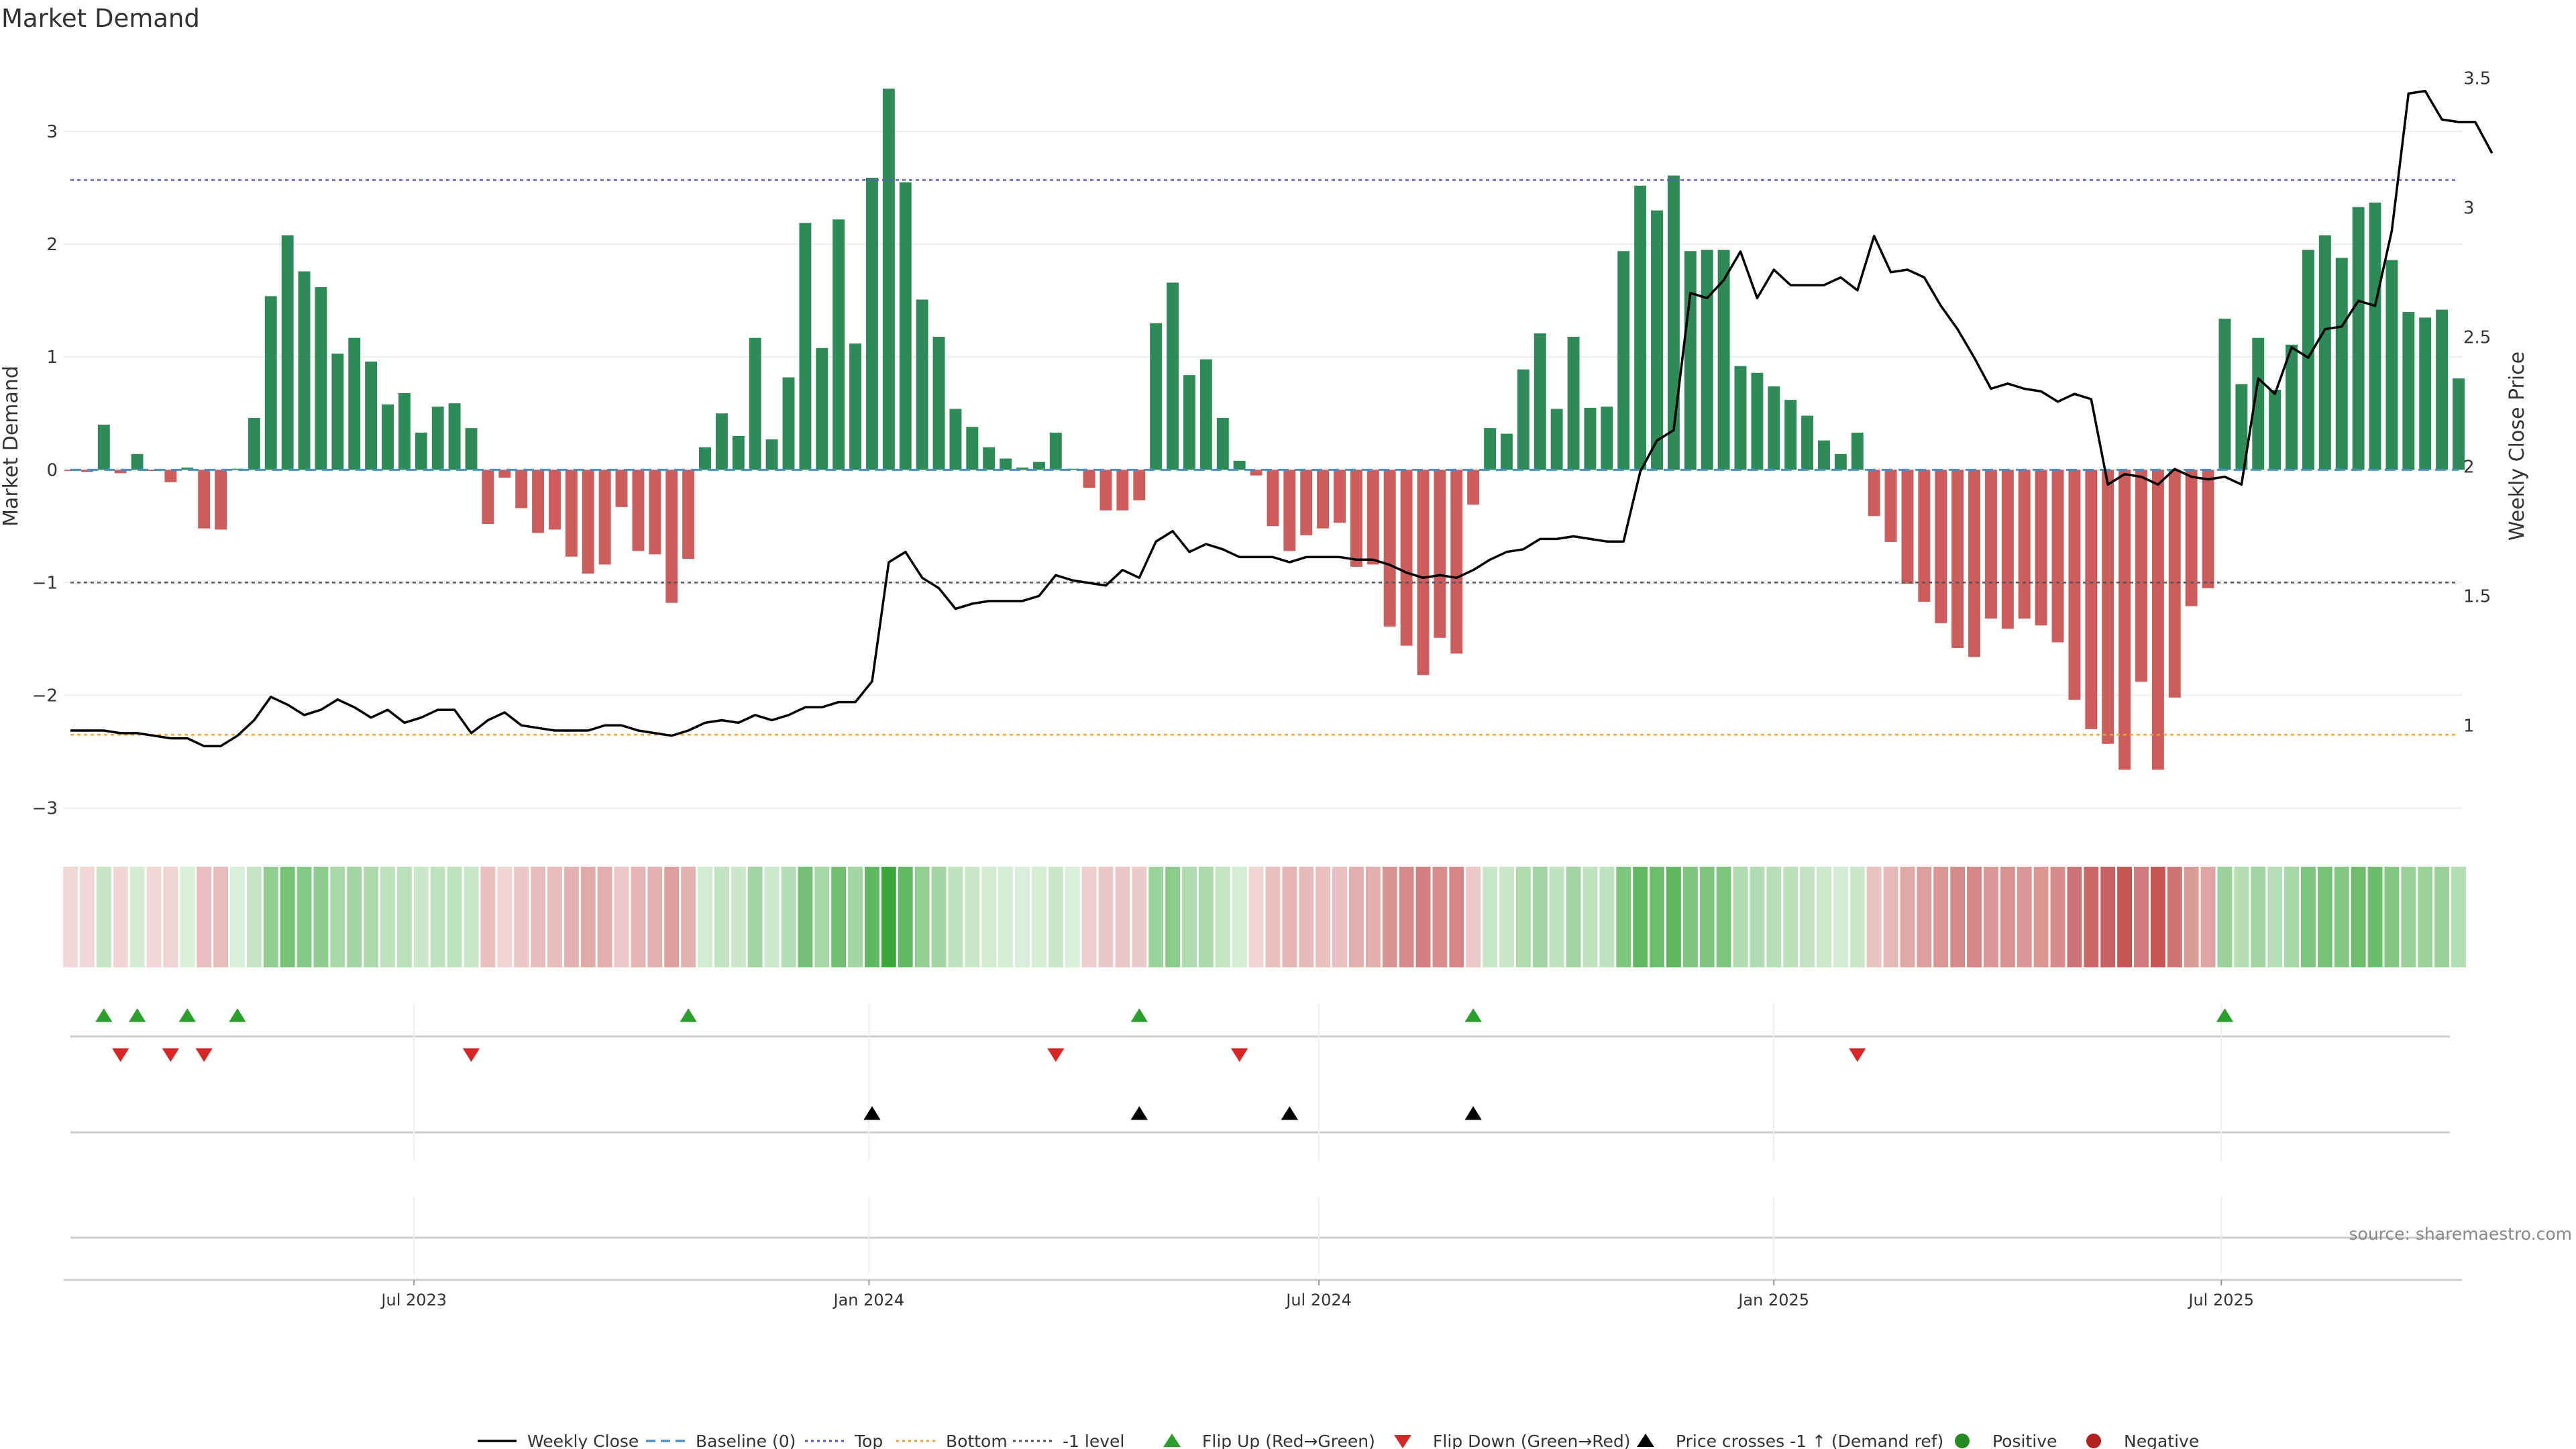  Describe the element at coordinates (1962, 1441) in the screenshot. I see `legend-item-8-swatch` at that location.